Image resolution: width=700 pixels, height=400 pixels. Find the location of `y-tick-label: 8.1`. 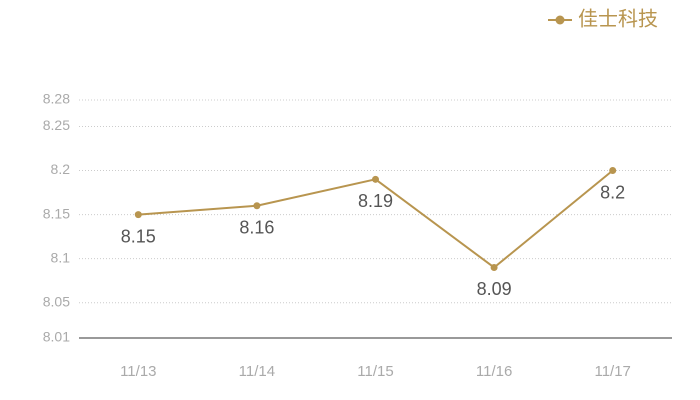

y-tick-label: 8.1 is located at coordinates (61, 257).